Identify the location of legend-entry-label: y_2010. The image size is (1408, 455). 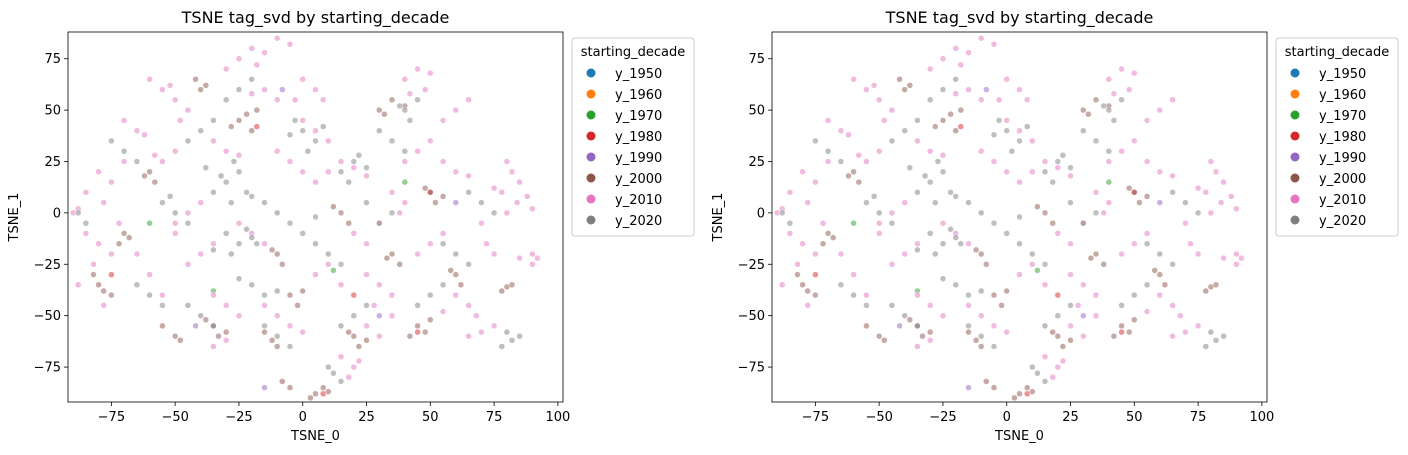
(638, 200).